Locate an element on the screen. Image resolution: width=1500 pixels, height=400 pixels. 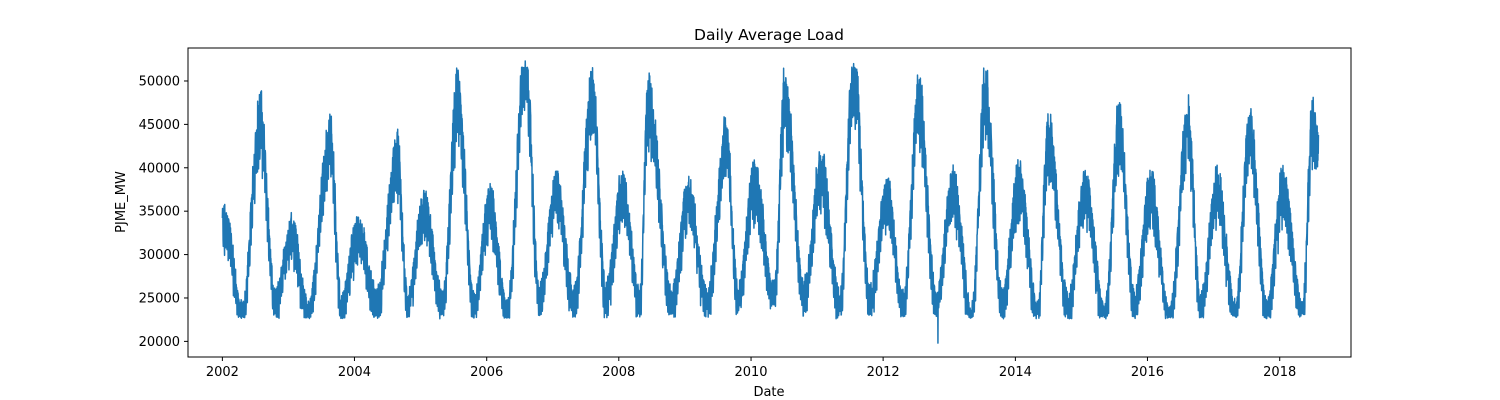
x-tick-label: 2018 is located at coordinates (1279, 372).